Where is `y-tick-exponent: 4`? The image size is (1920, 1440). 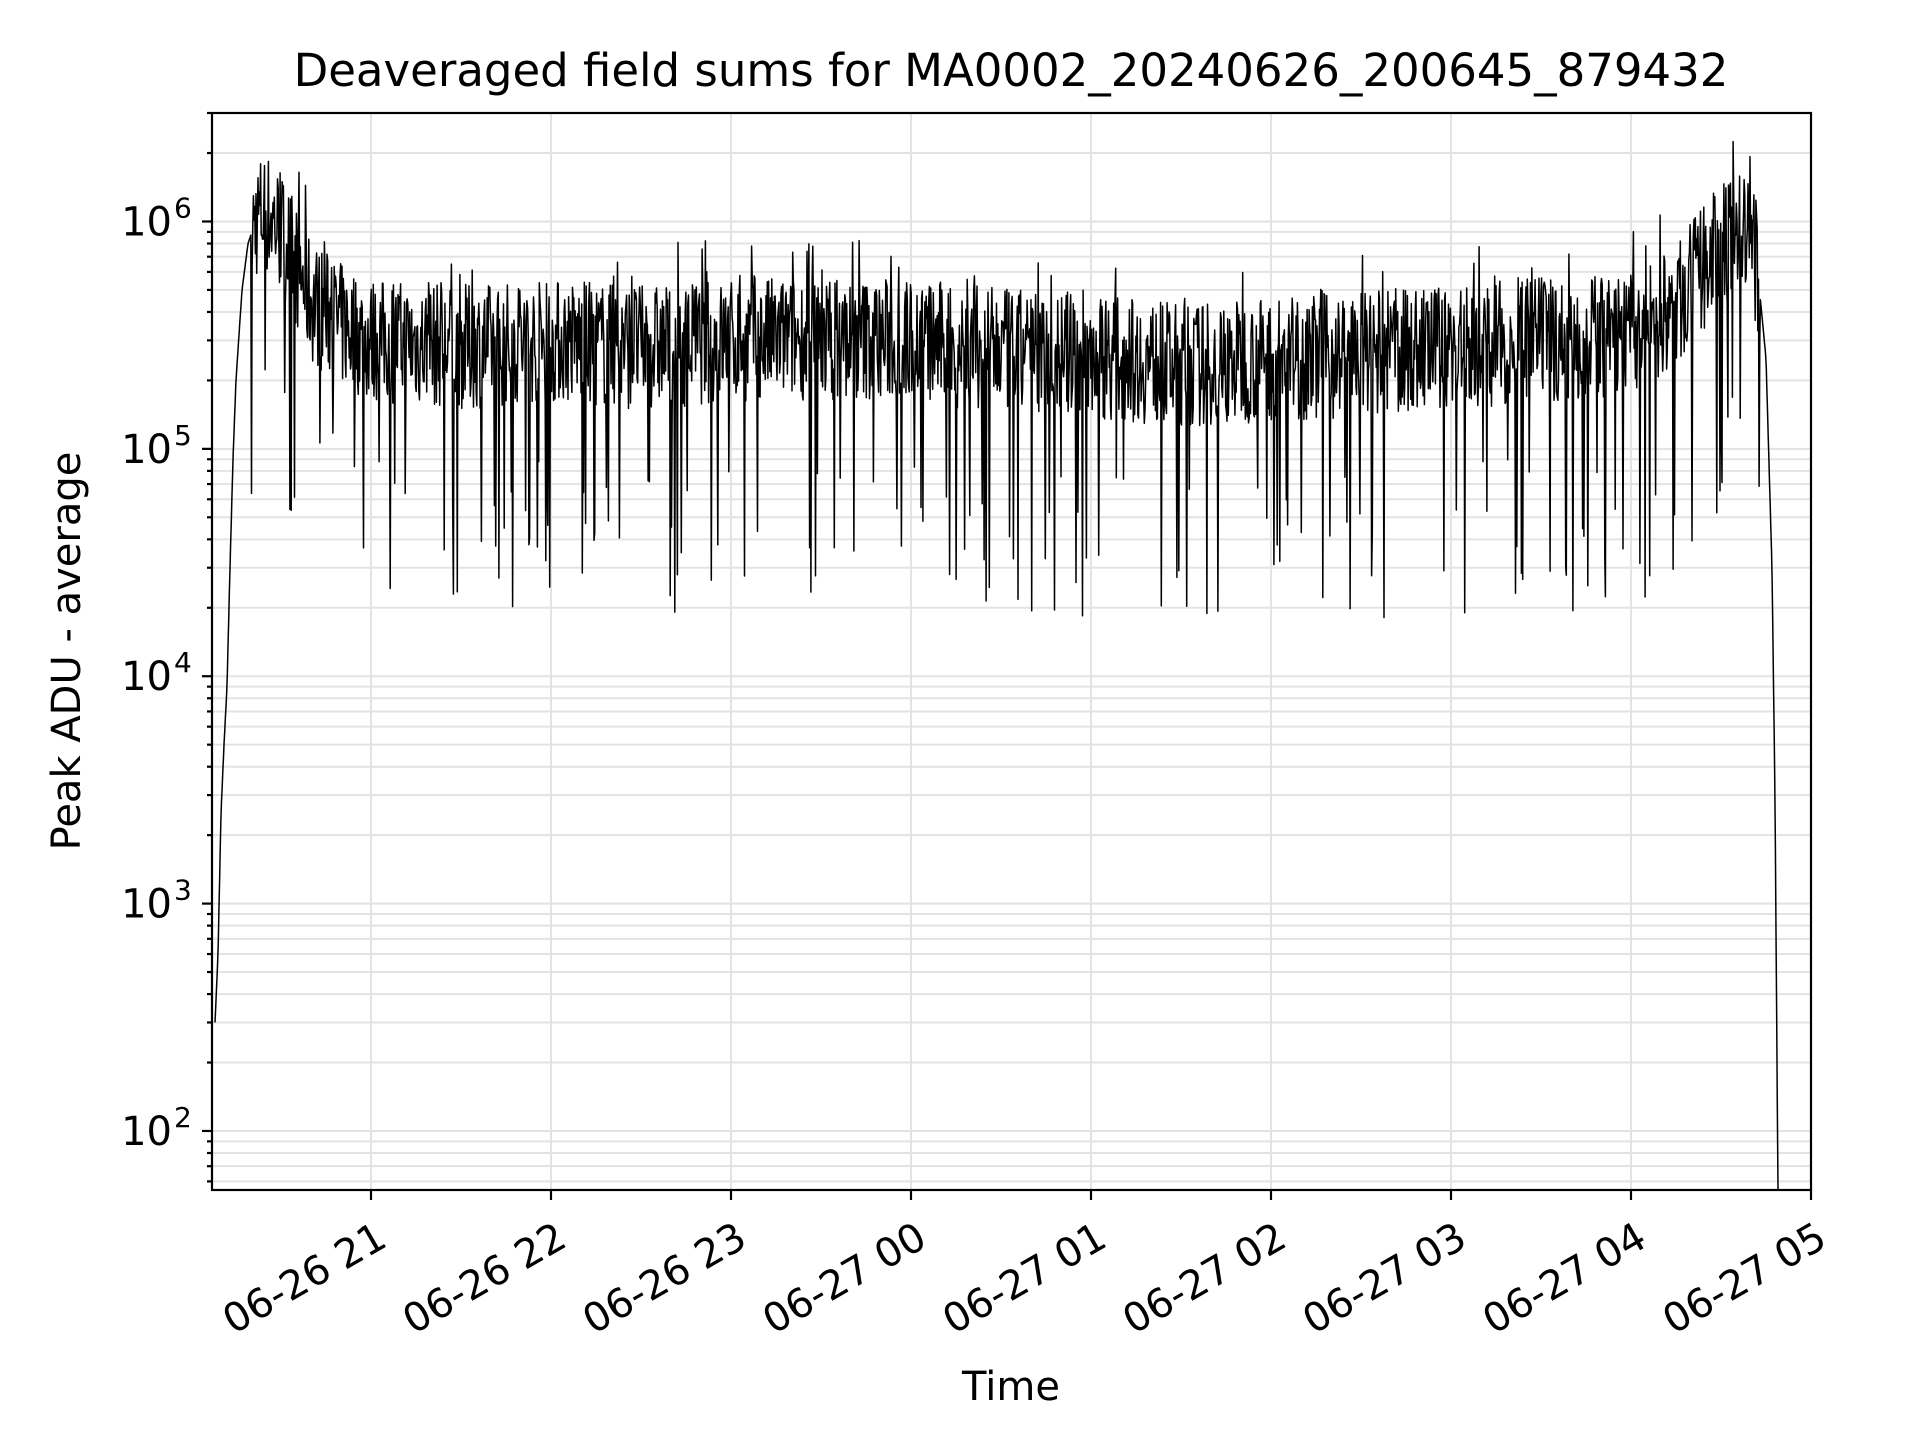 y-tick-exponent: 4 is located at coordinates (183, 662).